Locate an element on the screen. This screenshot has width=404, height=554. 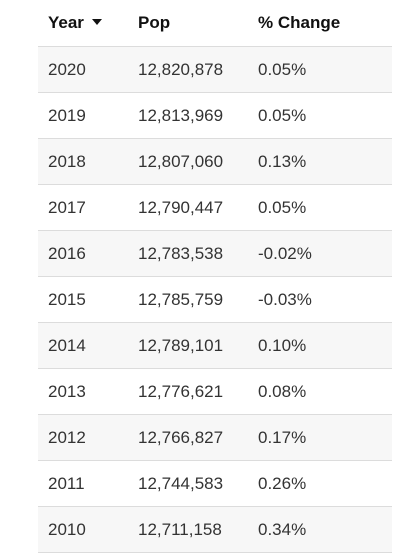
table-row: 2011 12,744,583 0.26% is located at coordinates (215, 483).